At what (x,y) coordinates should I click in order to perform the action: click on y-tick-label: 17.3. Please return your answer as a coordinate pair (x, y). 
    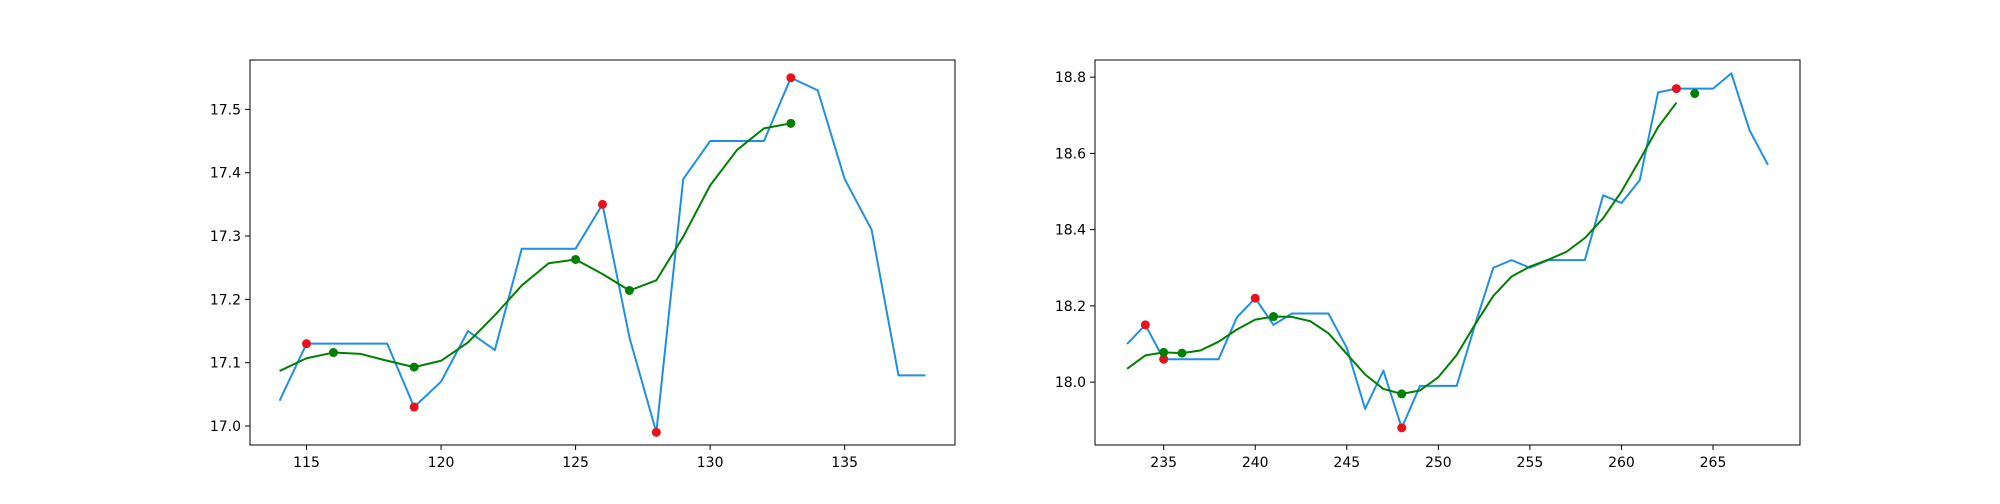
    Looking at the image, I should click on (225, 237).